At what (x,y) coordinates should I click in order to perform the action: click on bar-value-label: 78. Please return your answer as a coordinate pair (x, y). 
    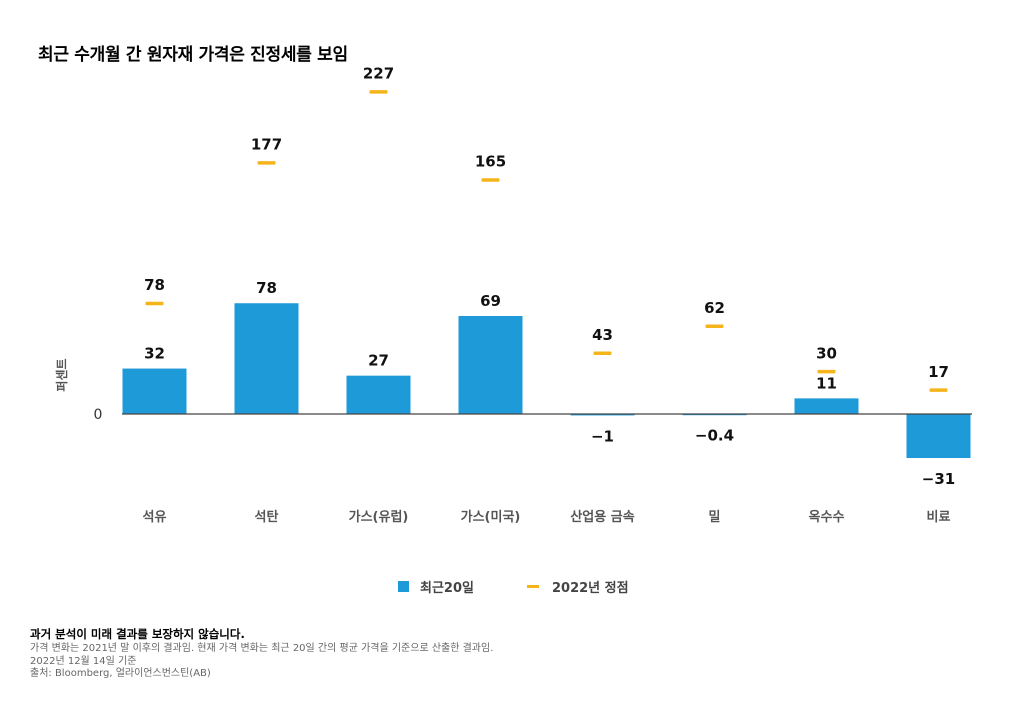
    Looking at the image, I should click on (266, 288).